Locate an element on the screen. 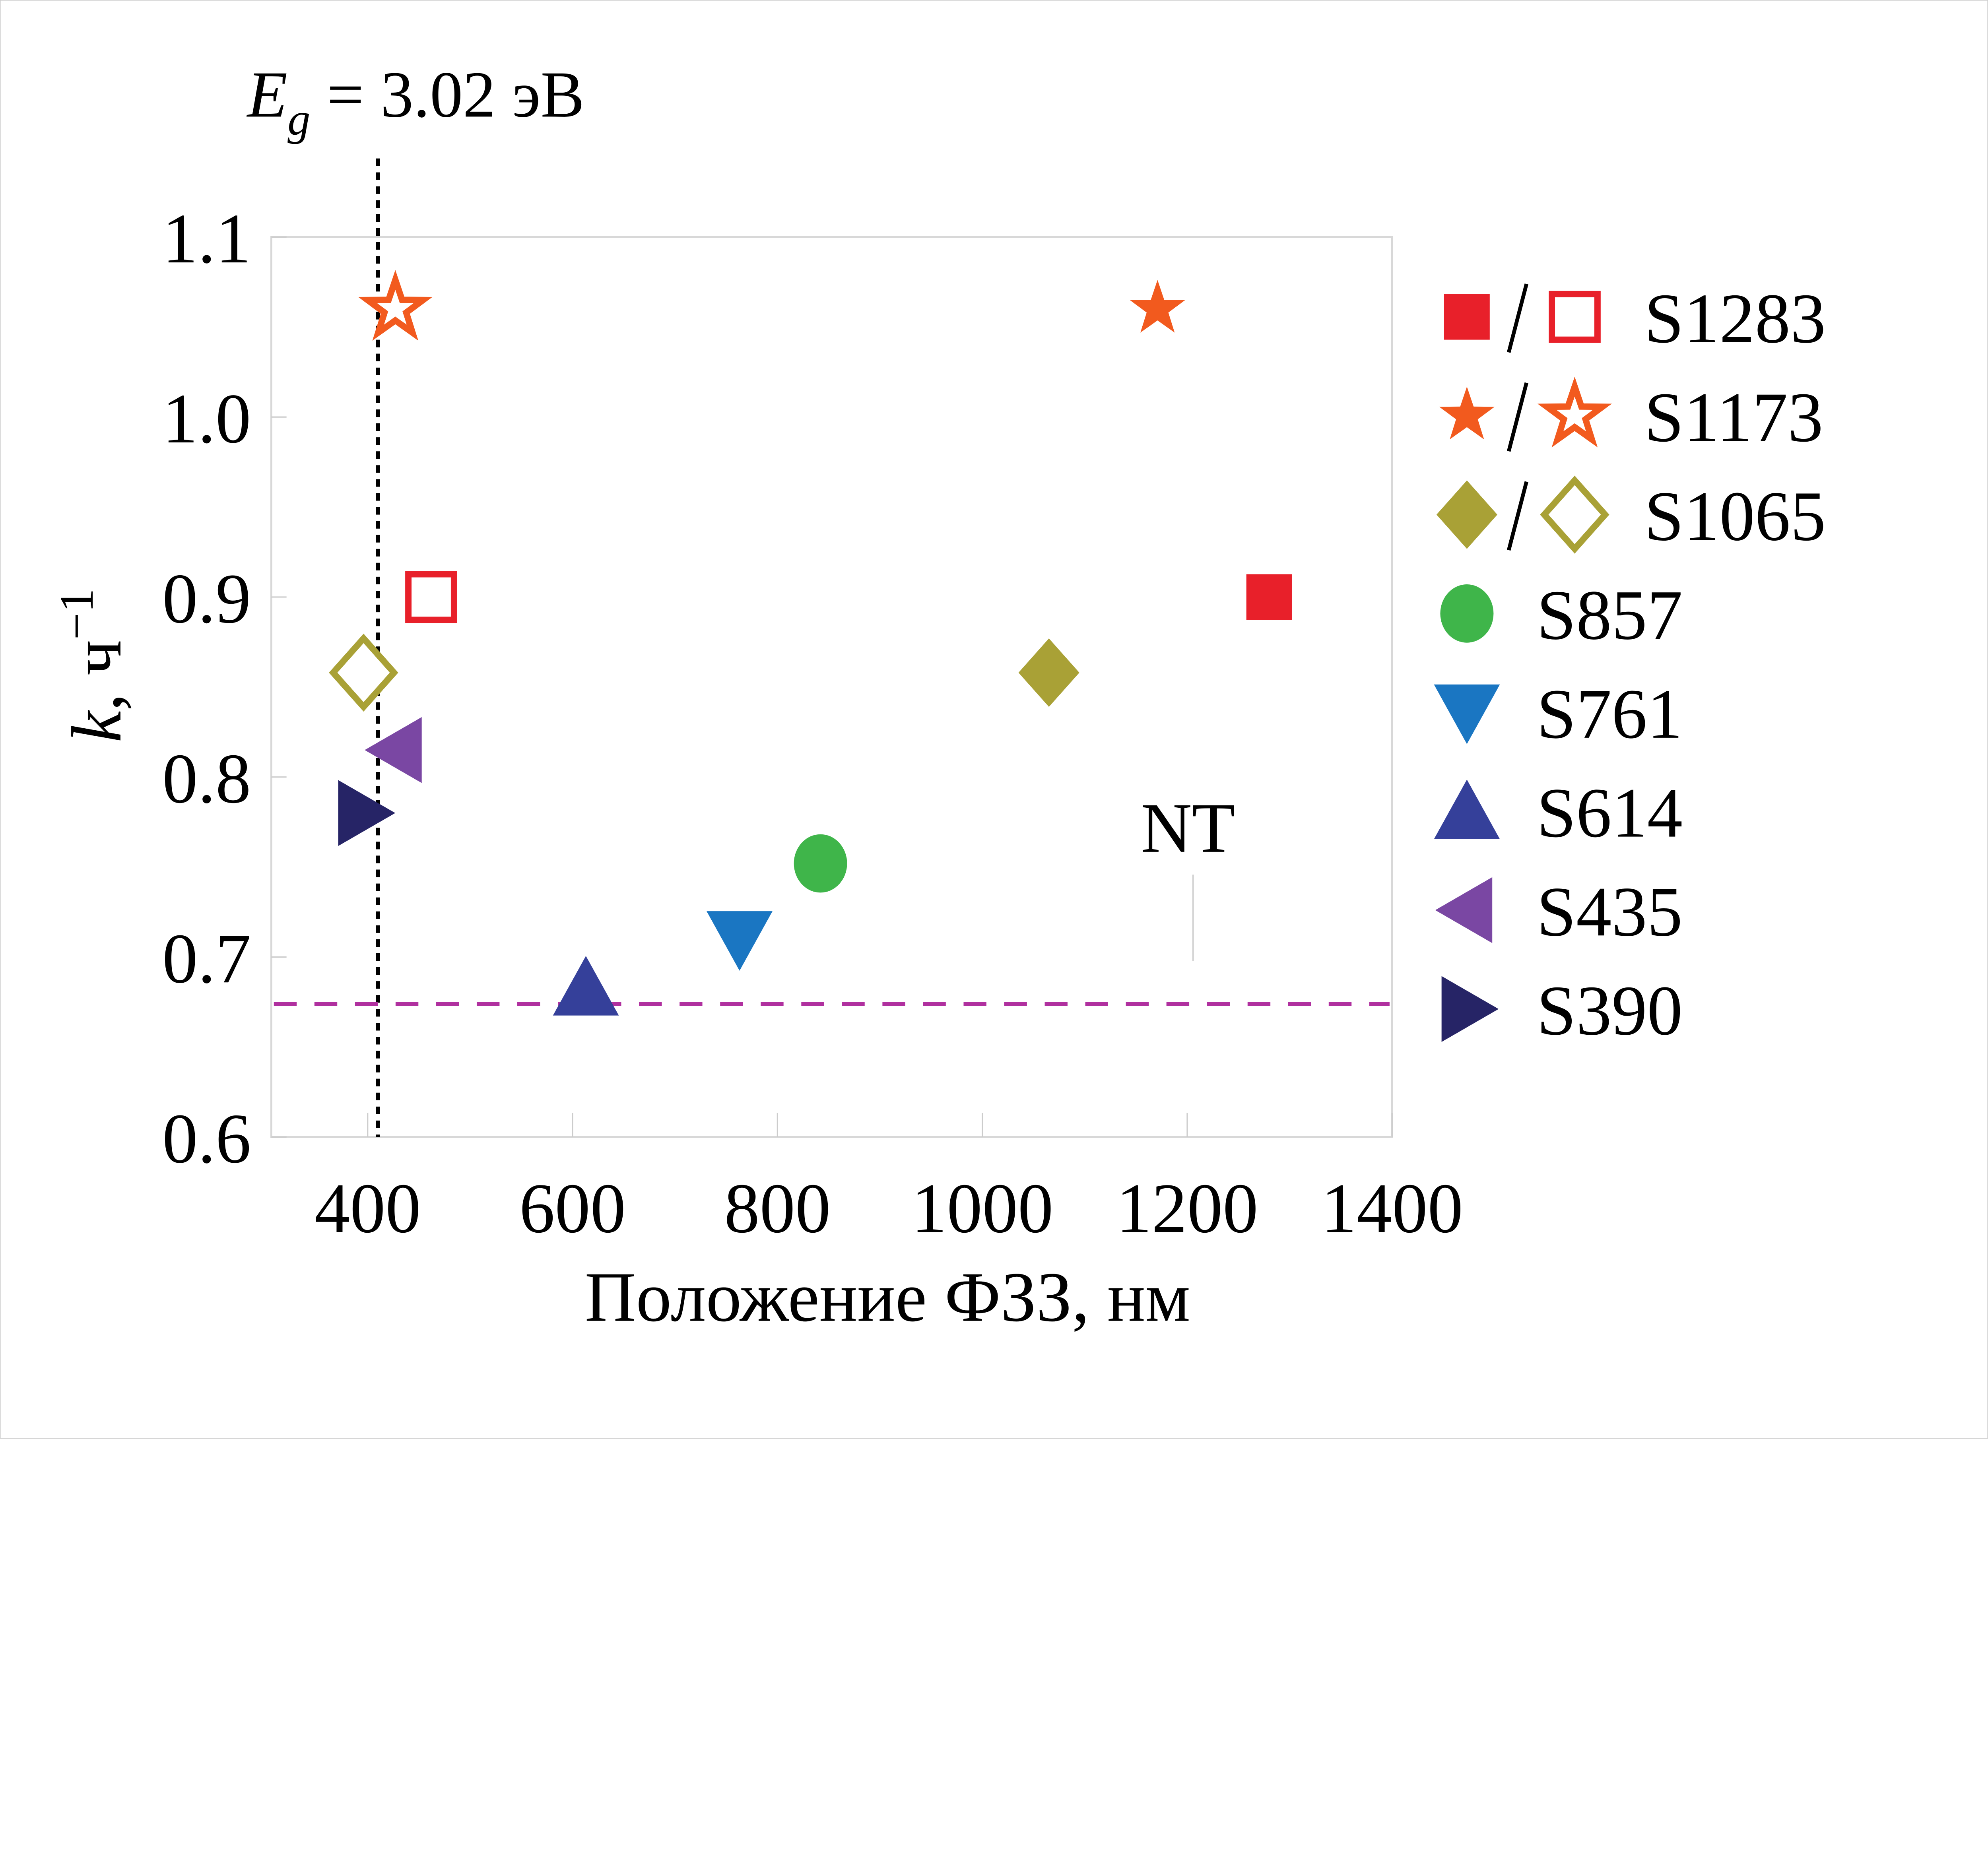  legend-label: S1173 is located at coordinates (1733, 417).